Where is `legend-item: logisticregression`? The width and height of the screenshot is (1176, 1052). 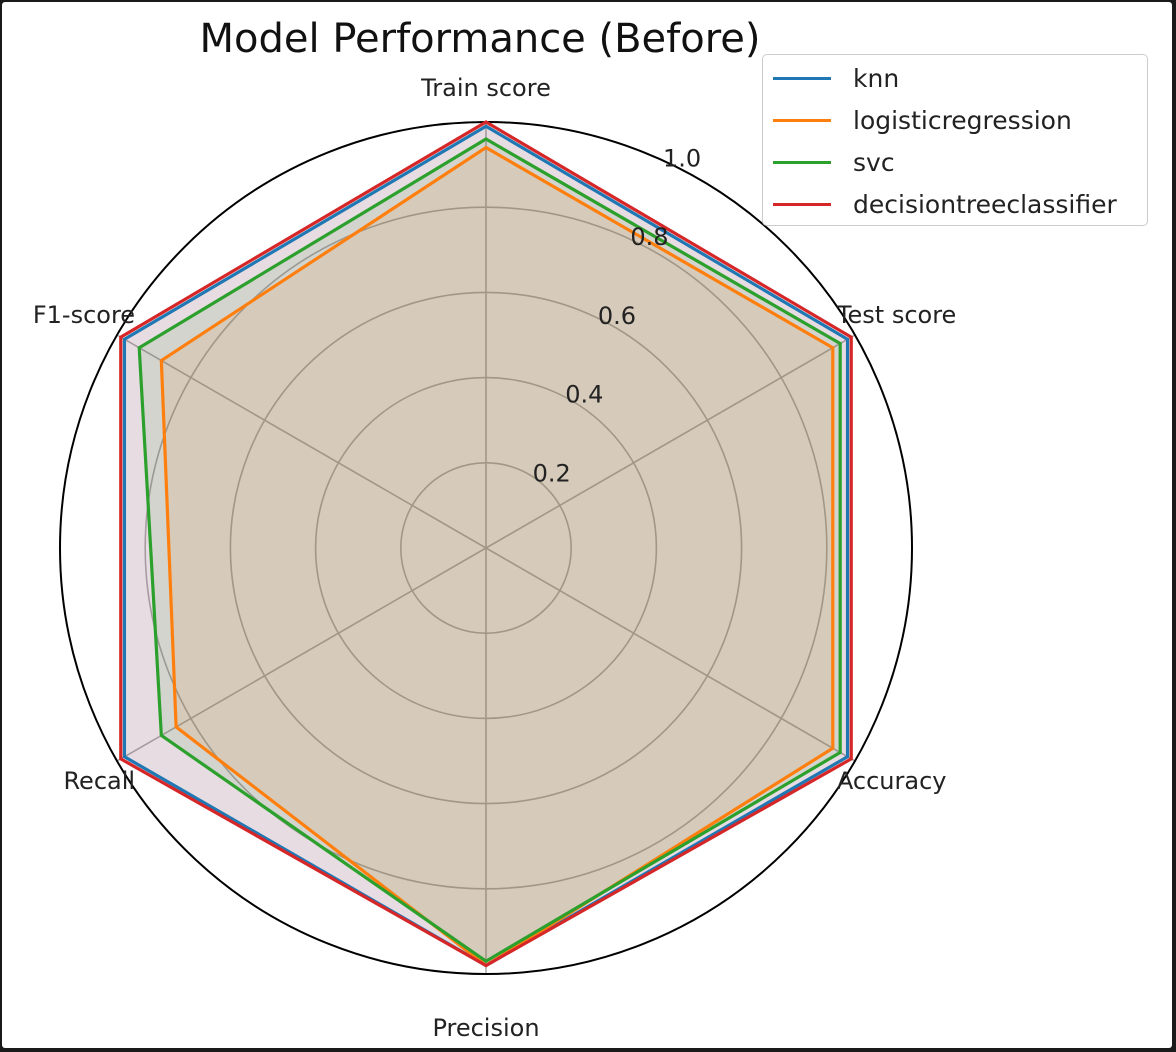 legend-item: logisticregression is located at coordinates (955, 120).